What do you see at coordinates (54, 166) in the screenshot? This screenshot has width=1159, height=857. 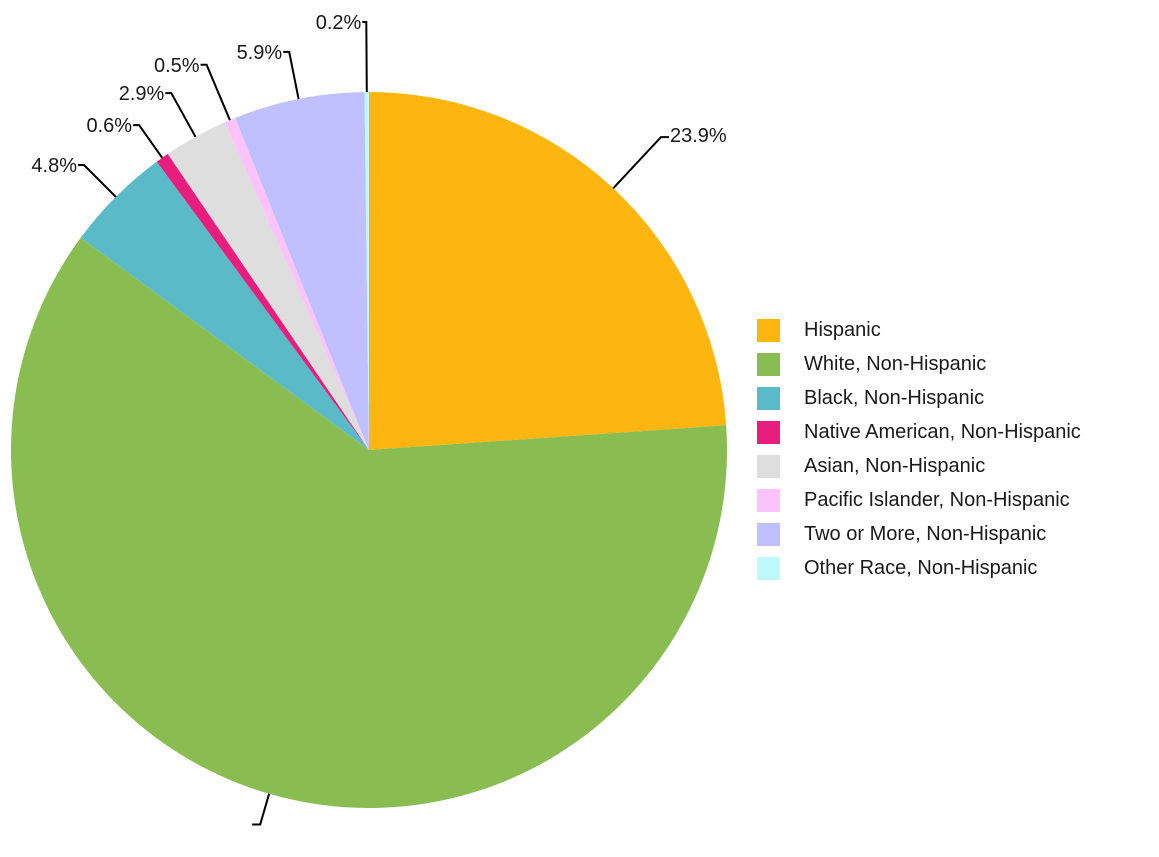 I see `pct-label-black-non-hispanic: 4.8%` at bounding box center [54, 166].